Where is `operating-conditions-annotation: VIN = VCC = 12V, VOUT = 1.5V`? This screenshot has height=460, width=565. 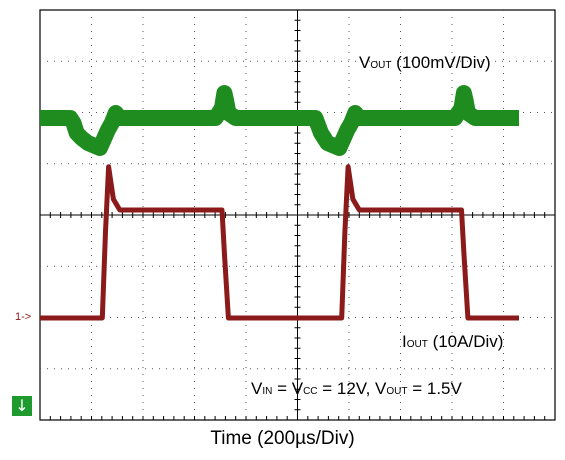 operating-conditions-annotation: VIN = VCC = 12V, VOUT = 1.5V is located at coordinates (356, 388).